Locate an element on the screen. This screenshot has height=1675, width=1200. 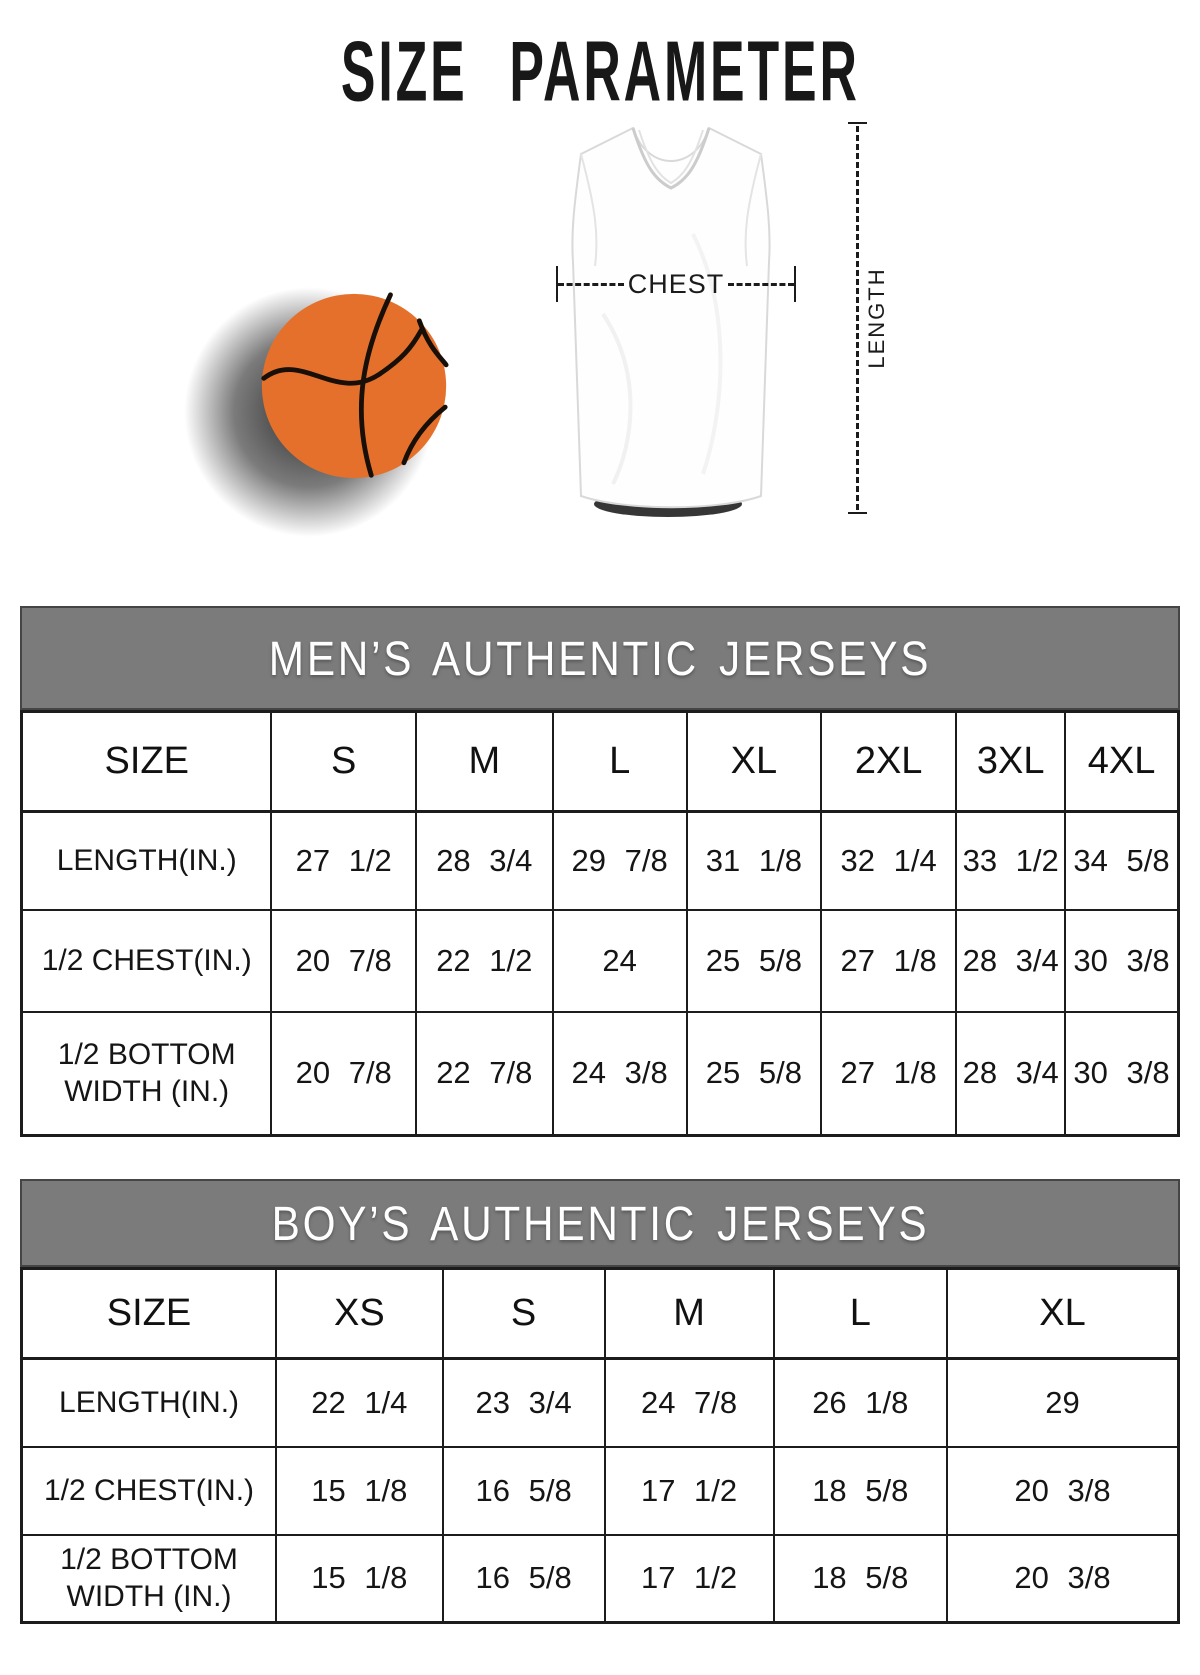
chest-tick-left is located at coordinates (557, 284).